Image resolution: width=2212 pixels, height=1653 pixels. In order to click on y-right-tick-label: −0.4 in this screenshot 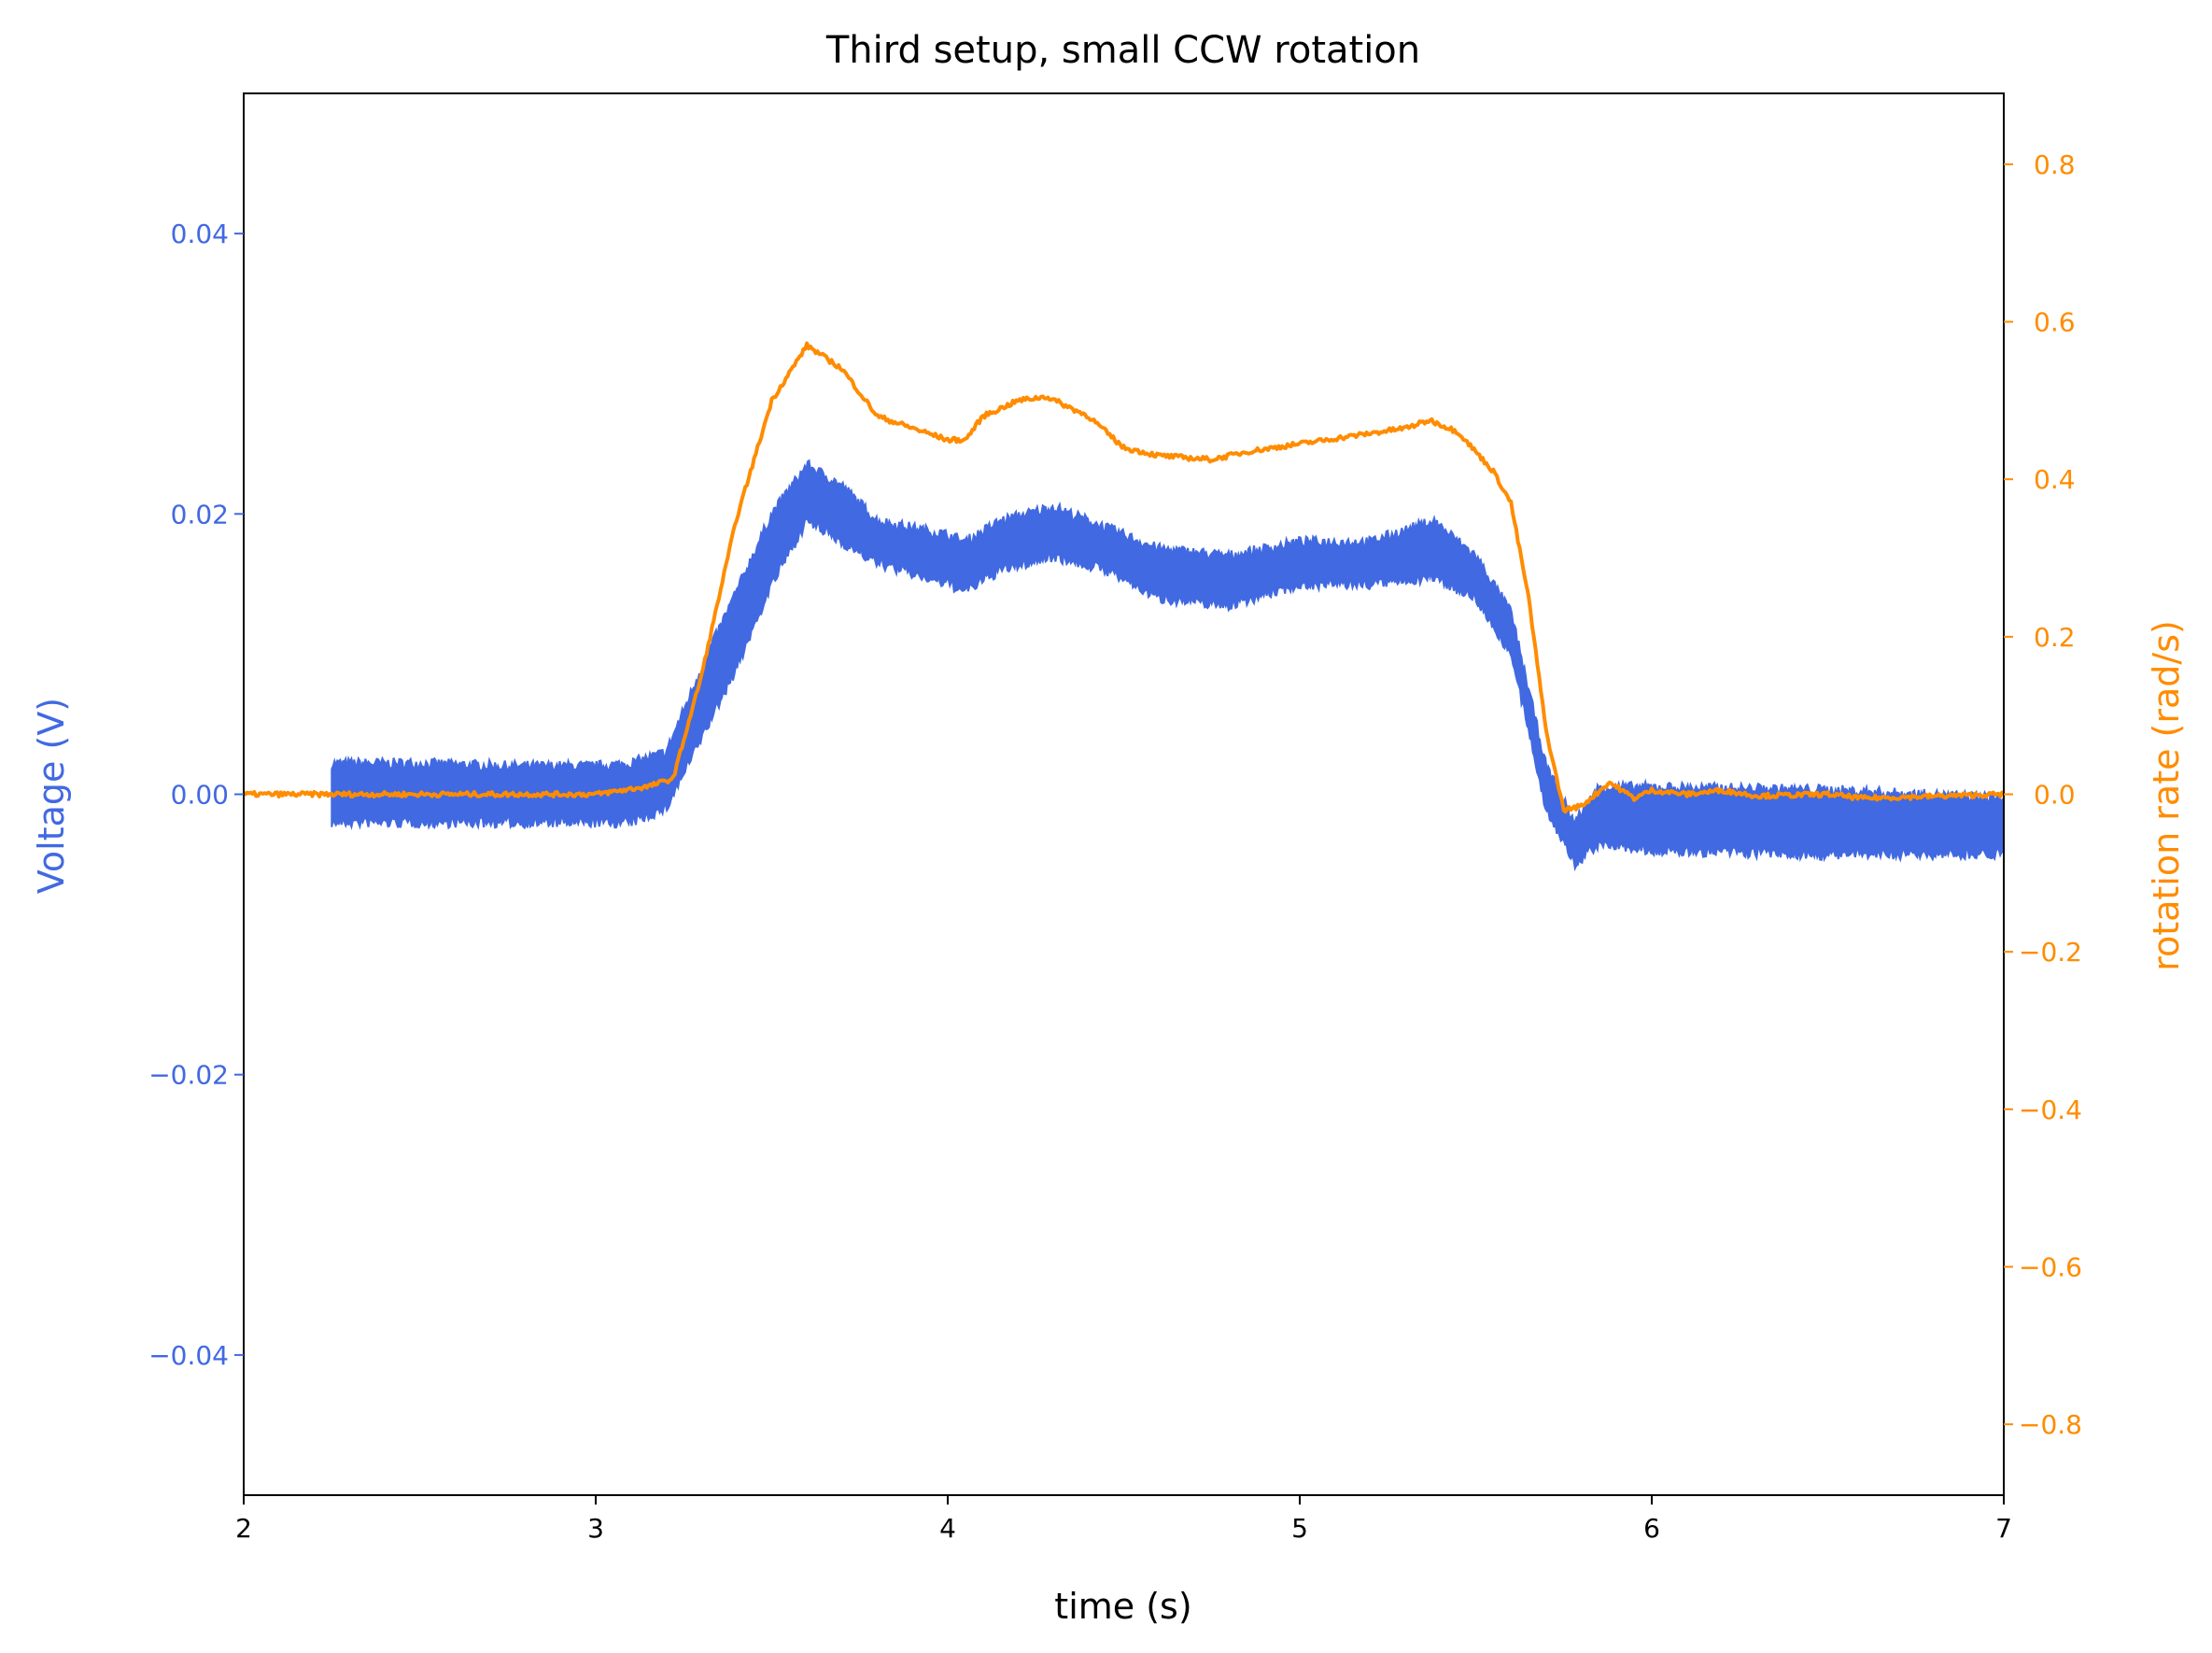, I will do `click(2050, 1110)`.